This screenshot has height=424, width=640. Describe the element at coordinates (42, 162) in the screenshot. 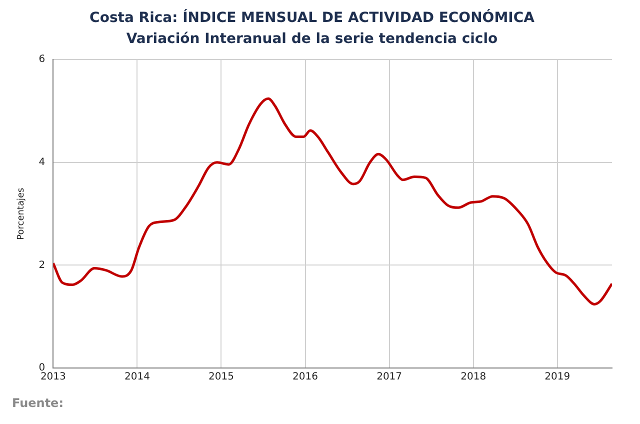

I see `y-tick-label: 4` at that location.